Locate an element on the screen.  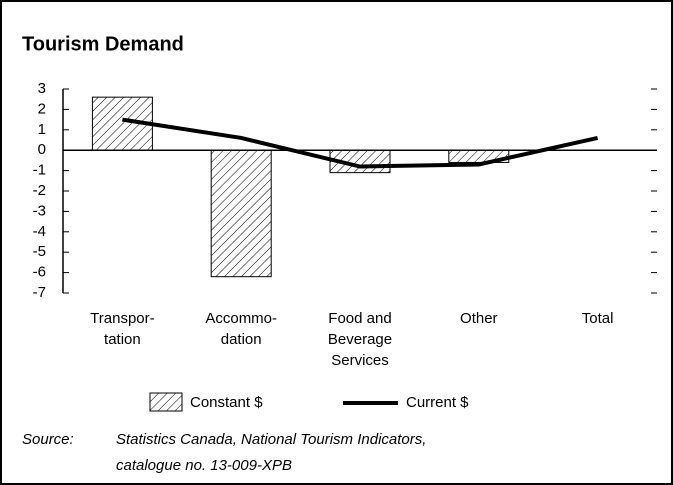
x-tick-label: dation is located at coordinates (241, 339).